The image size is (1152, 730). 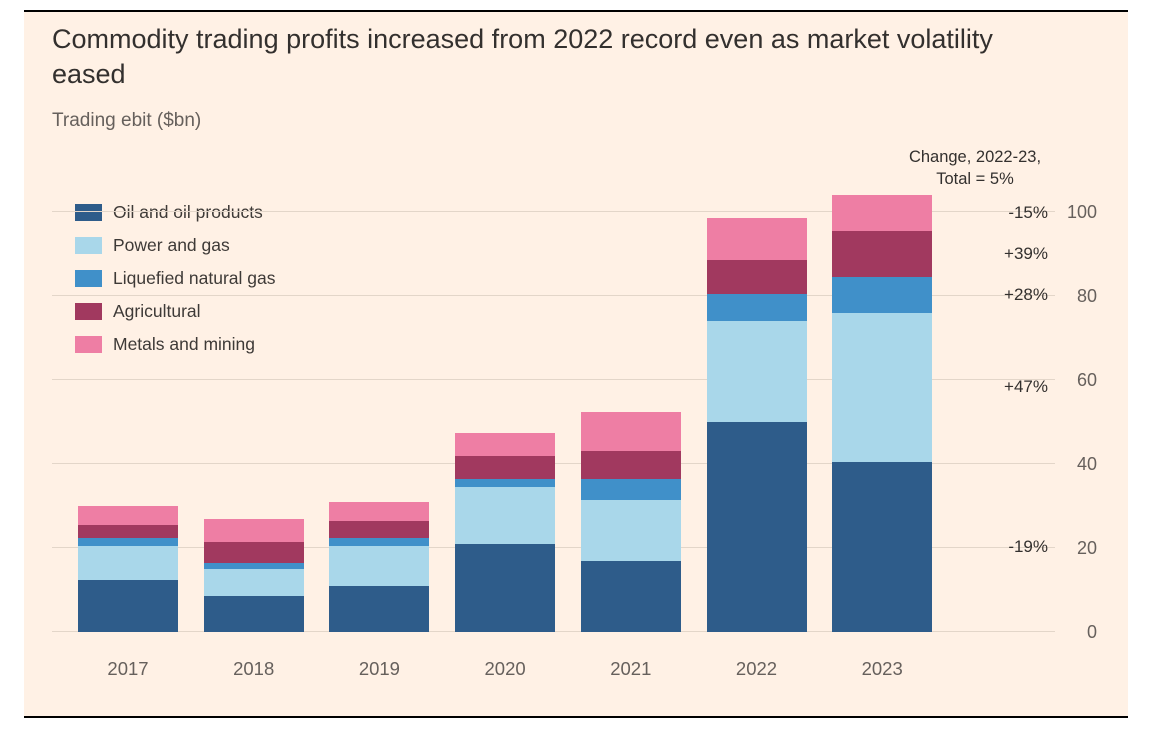 What do you see at coordinates (171, 245) in the screenshot?
I see `legend-label-power-and-gas: Power and gas` at bounding box center [171, 245].